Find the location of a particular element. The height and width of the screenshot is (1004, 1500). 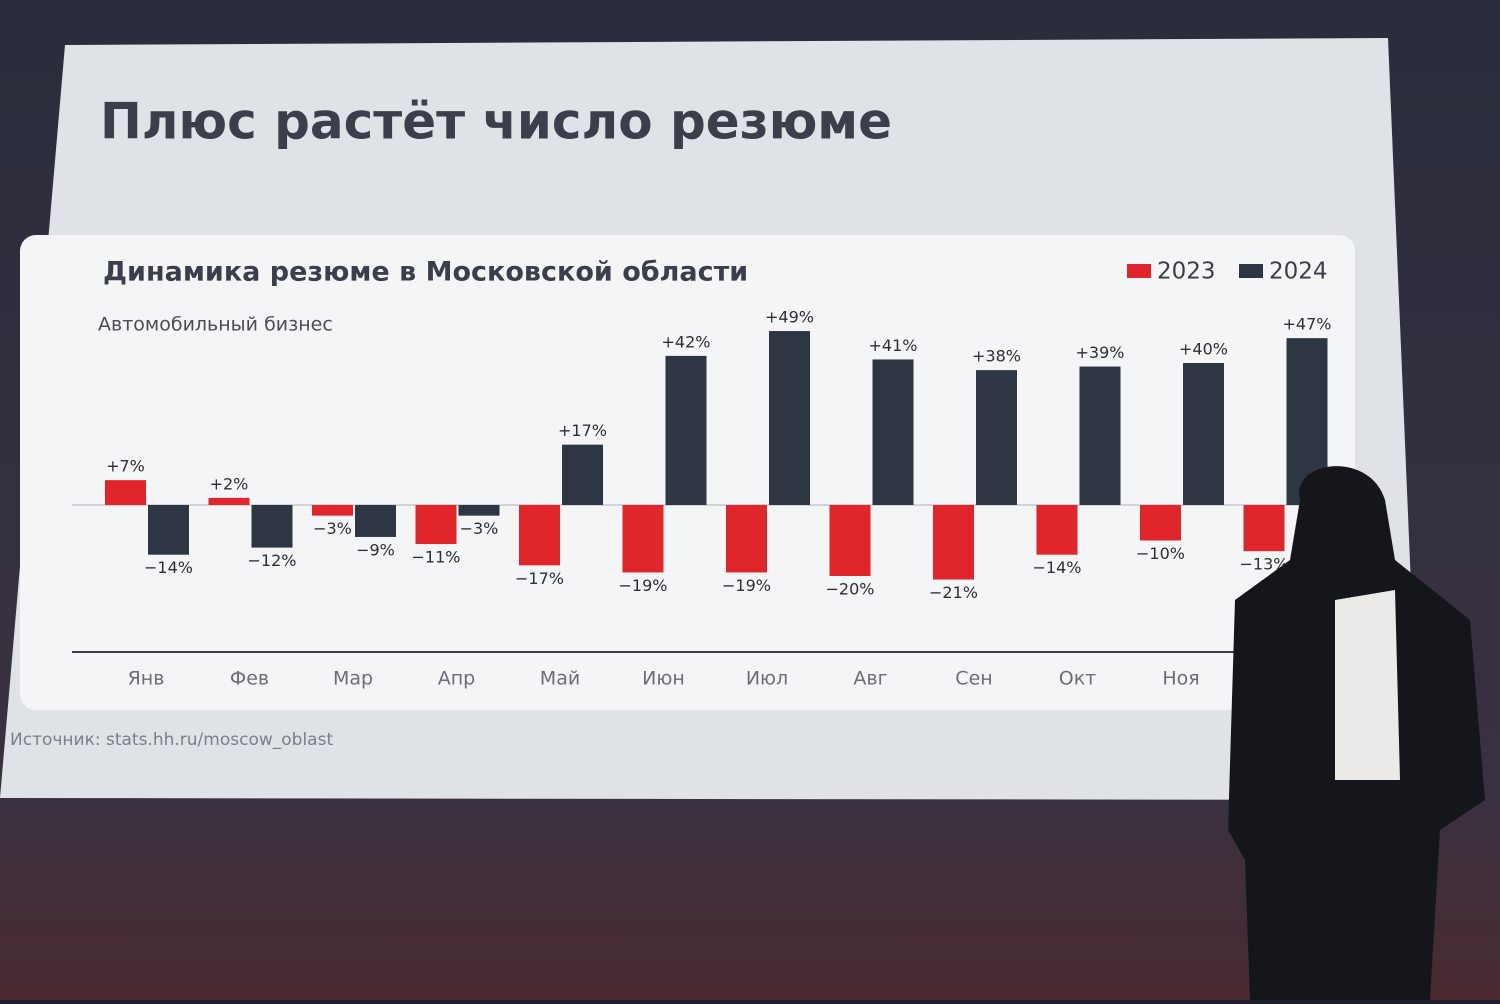

value-label: +17% is located at coordinates (582, 430).